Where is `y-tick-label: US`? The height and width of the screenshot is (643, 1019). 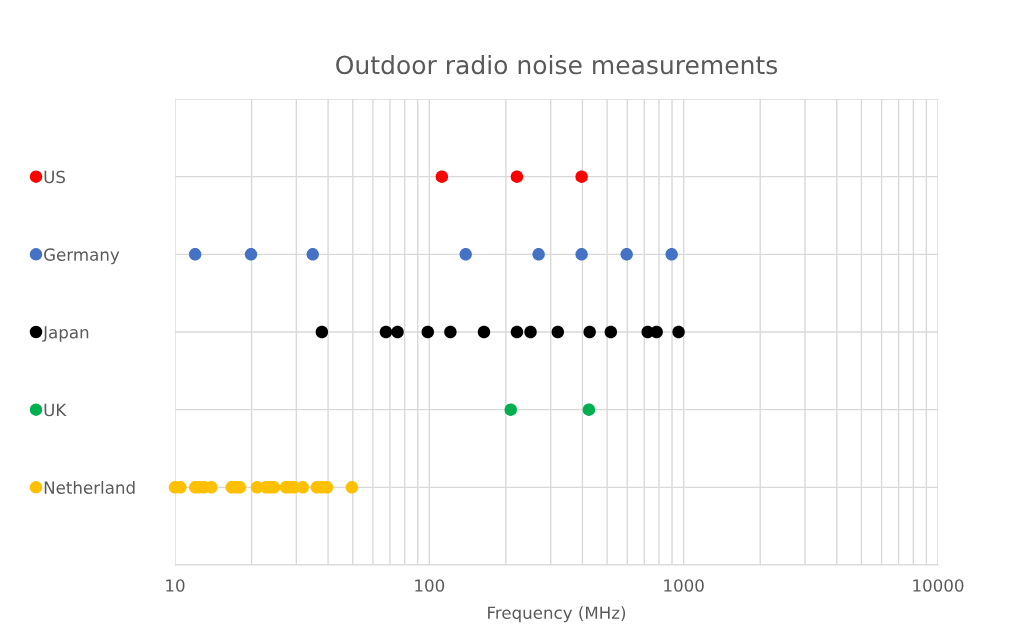 y-tick-label: US is located at coordinates (54, 177).